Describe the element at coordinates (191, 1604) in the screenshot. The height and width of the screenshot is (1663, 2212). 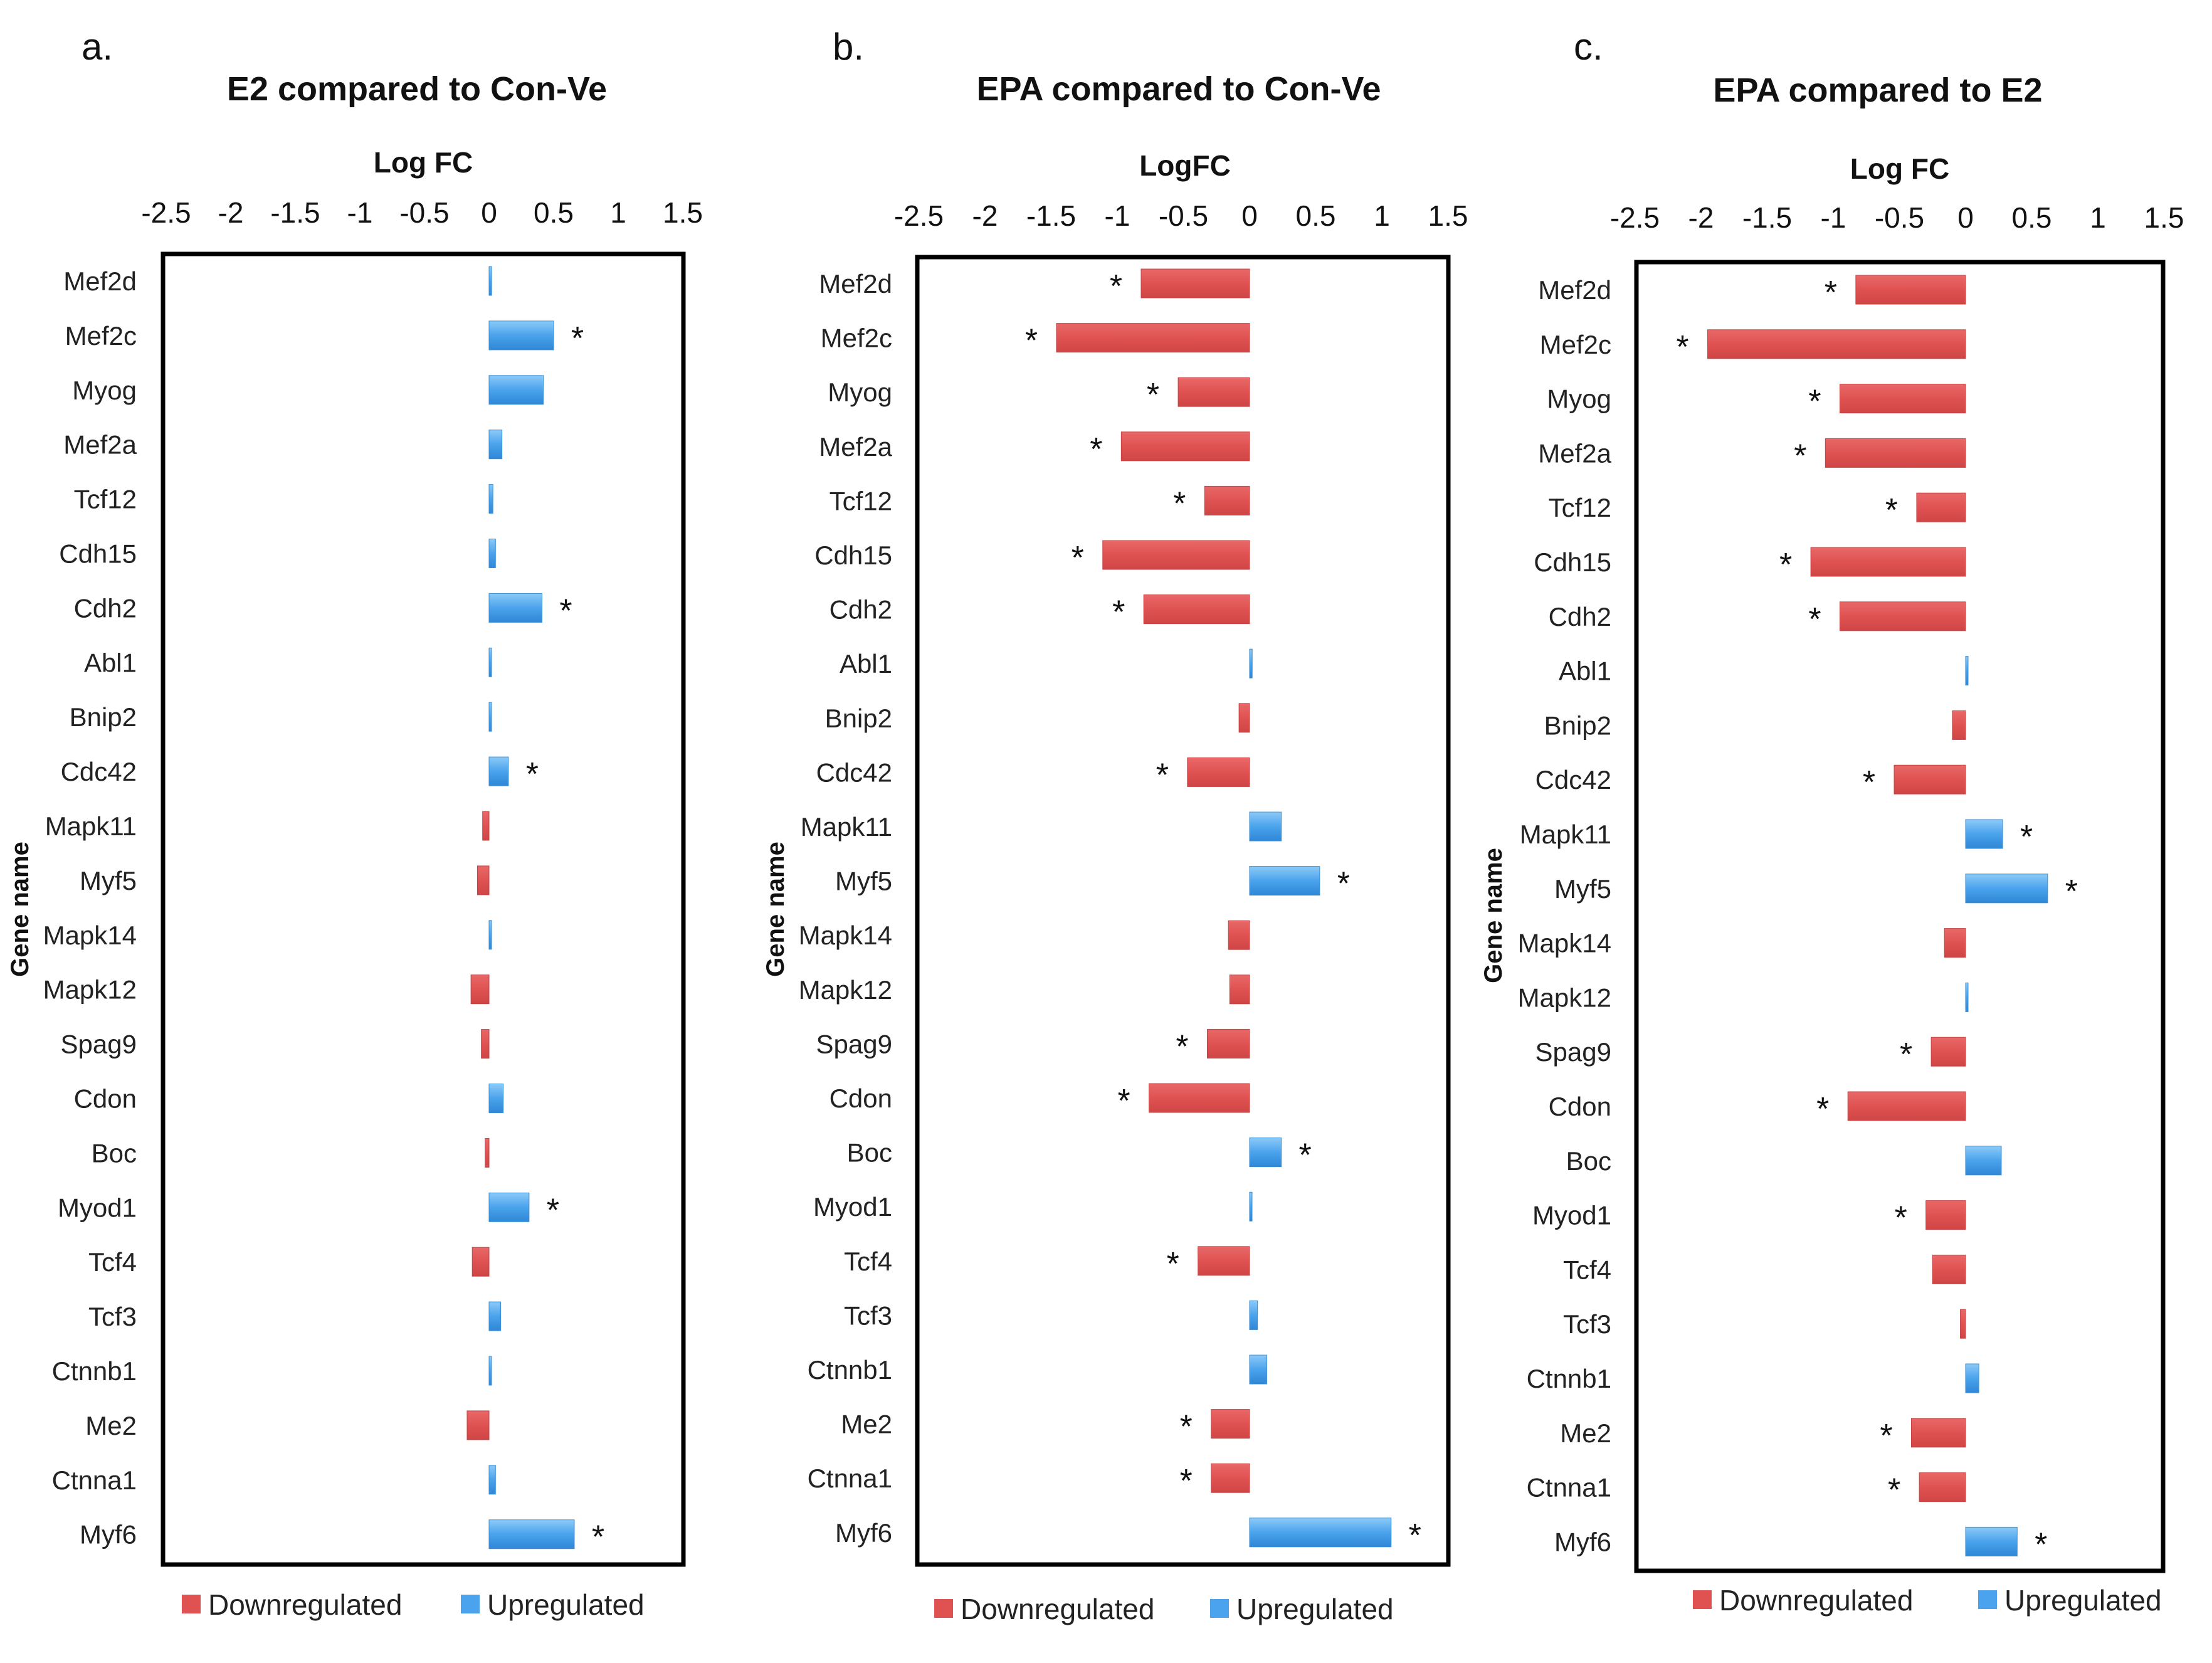
I see `panel-1-legend-down-swatch` at that location.